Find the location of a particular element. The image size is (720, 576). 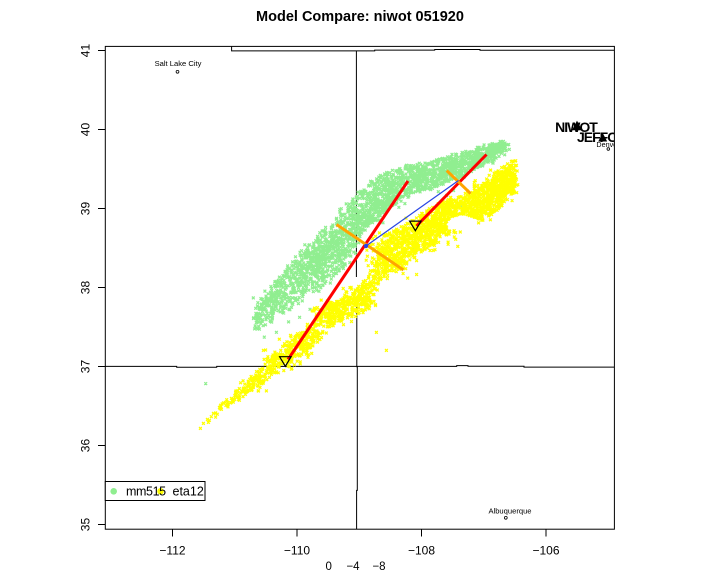

svg-text: eta12 is located at coordinates (188, 492).